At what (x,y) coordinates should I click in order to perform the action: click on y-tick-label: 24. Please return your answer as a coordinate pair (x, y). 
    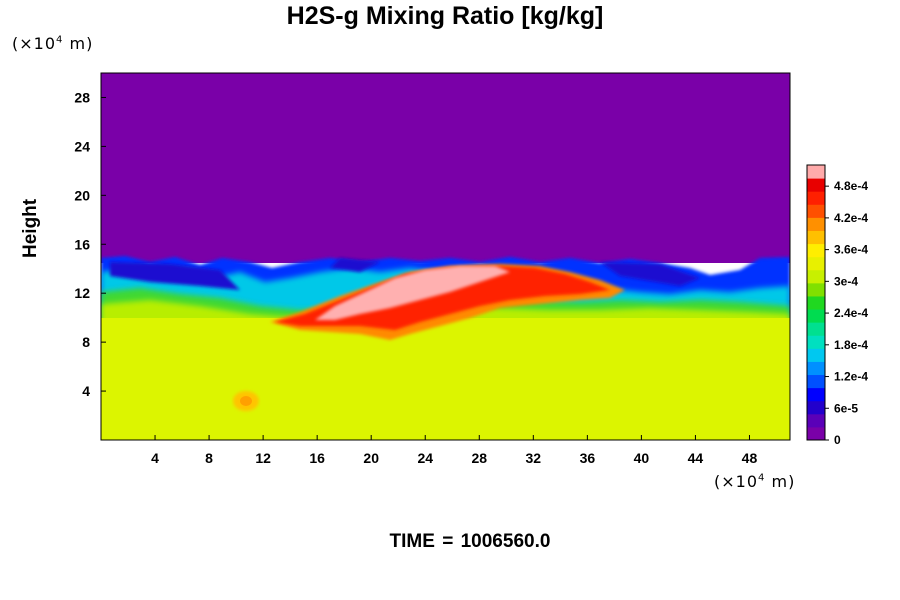
    Looking at the image, I should click on (82, 146).